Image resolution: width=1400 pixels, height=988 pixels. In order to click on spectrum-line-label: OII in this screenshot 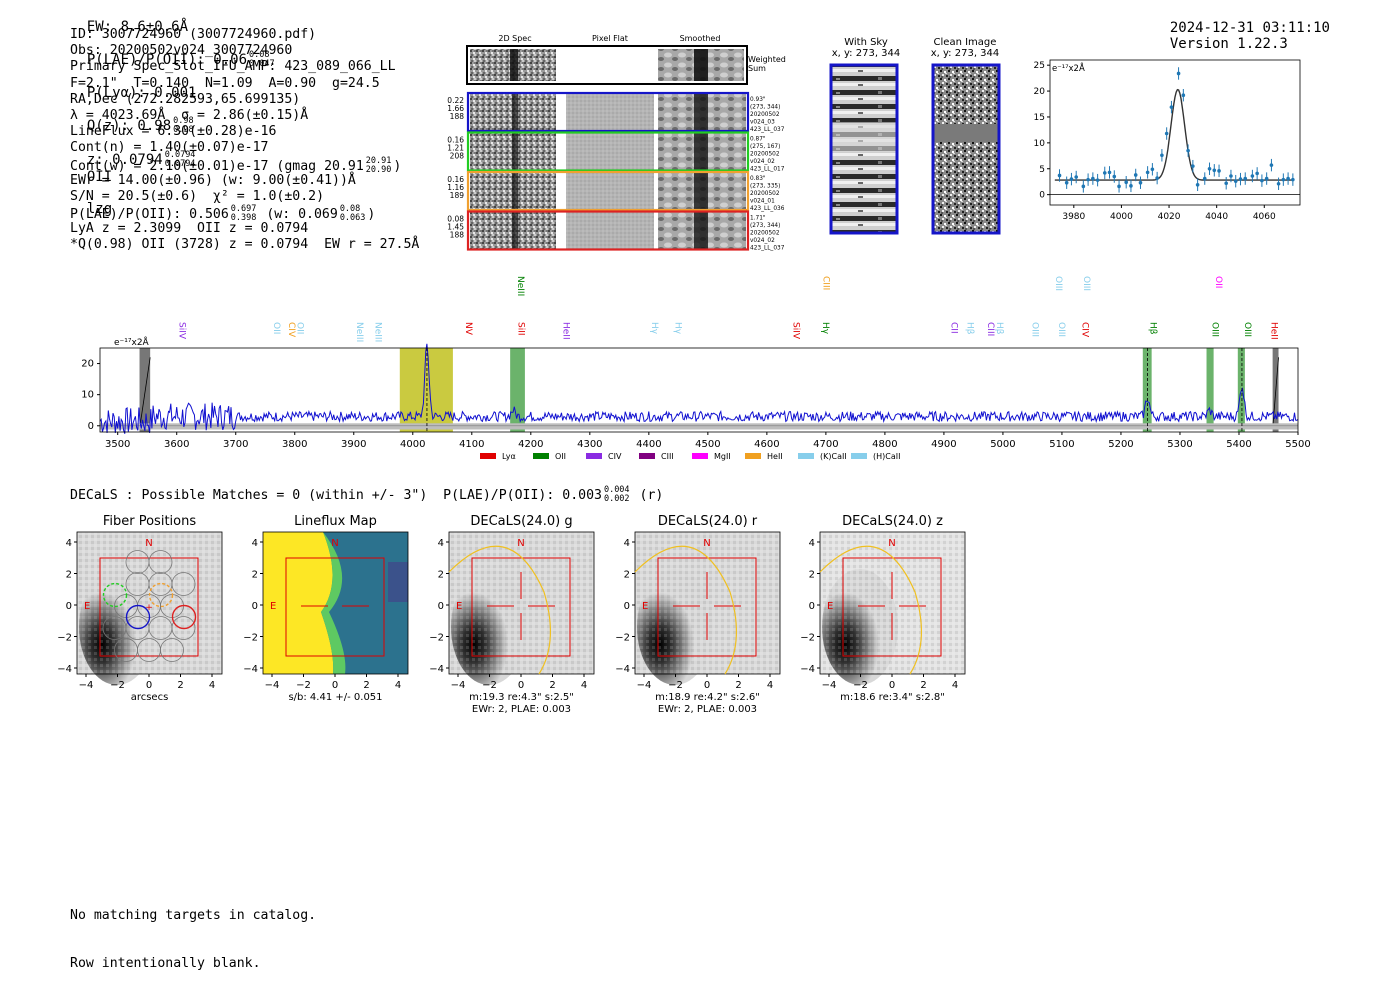, I will do `click(276, 328)`.